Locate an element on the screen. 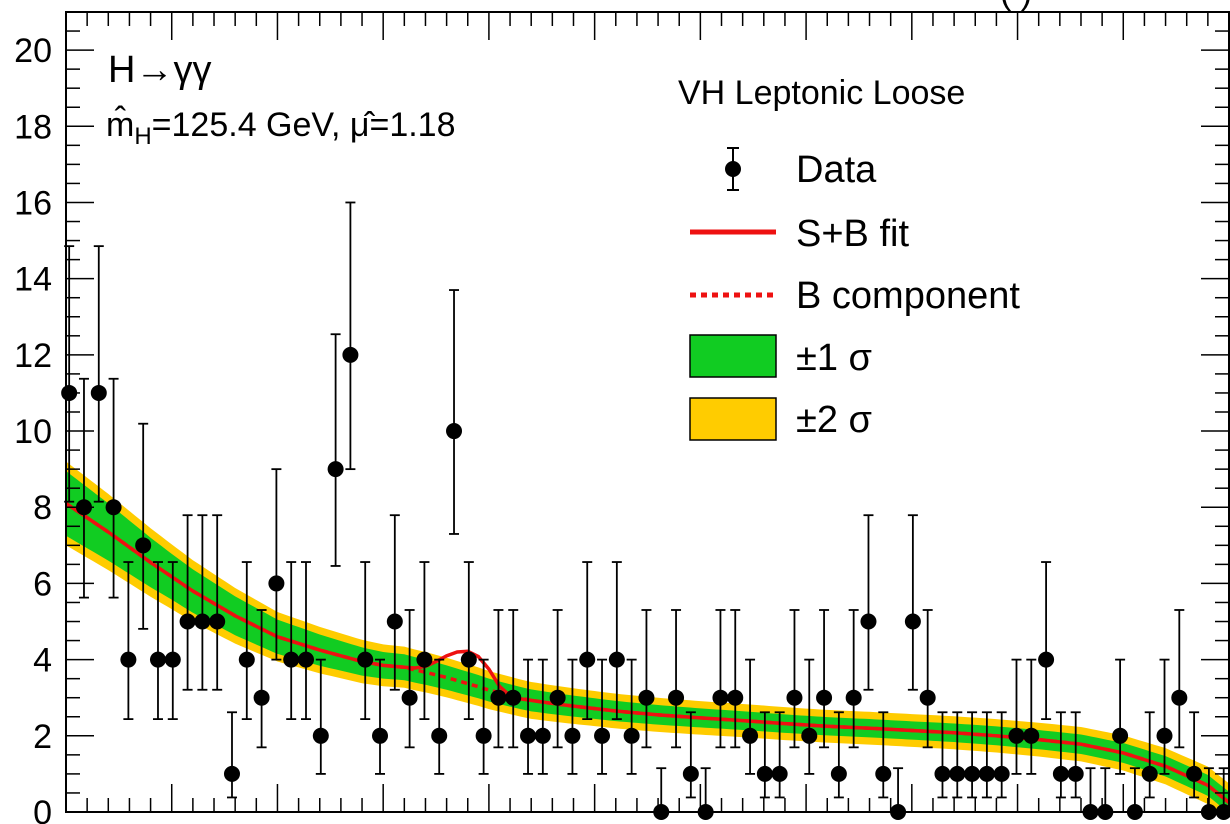 The width and height of the screenshot is (1230, 824). y-tick-label: 18 is located at coordinates (33, 127).